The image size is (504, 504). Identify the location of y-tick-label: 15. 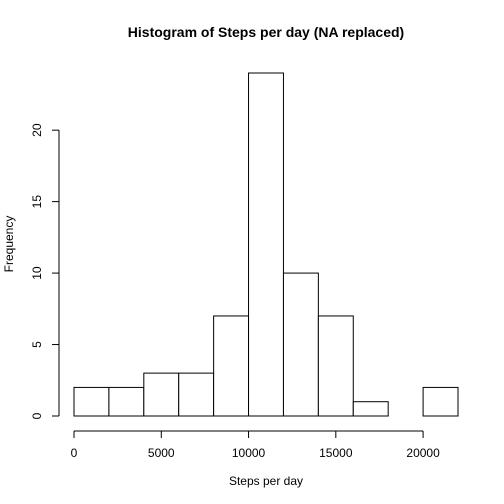
(37, 202).